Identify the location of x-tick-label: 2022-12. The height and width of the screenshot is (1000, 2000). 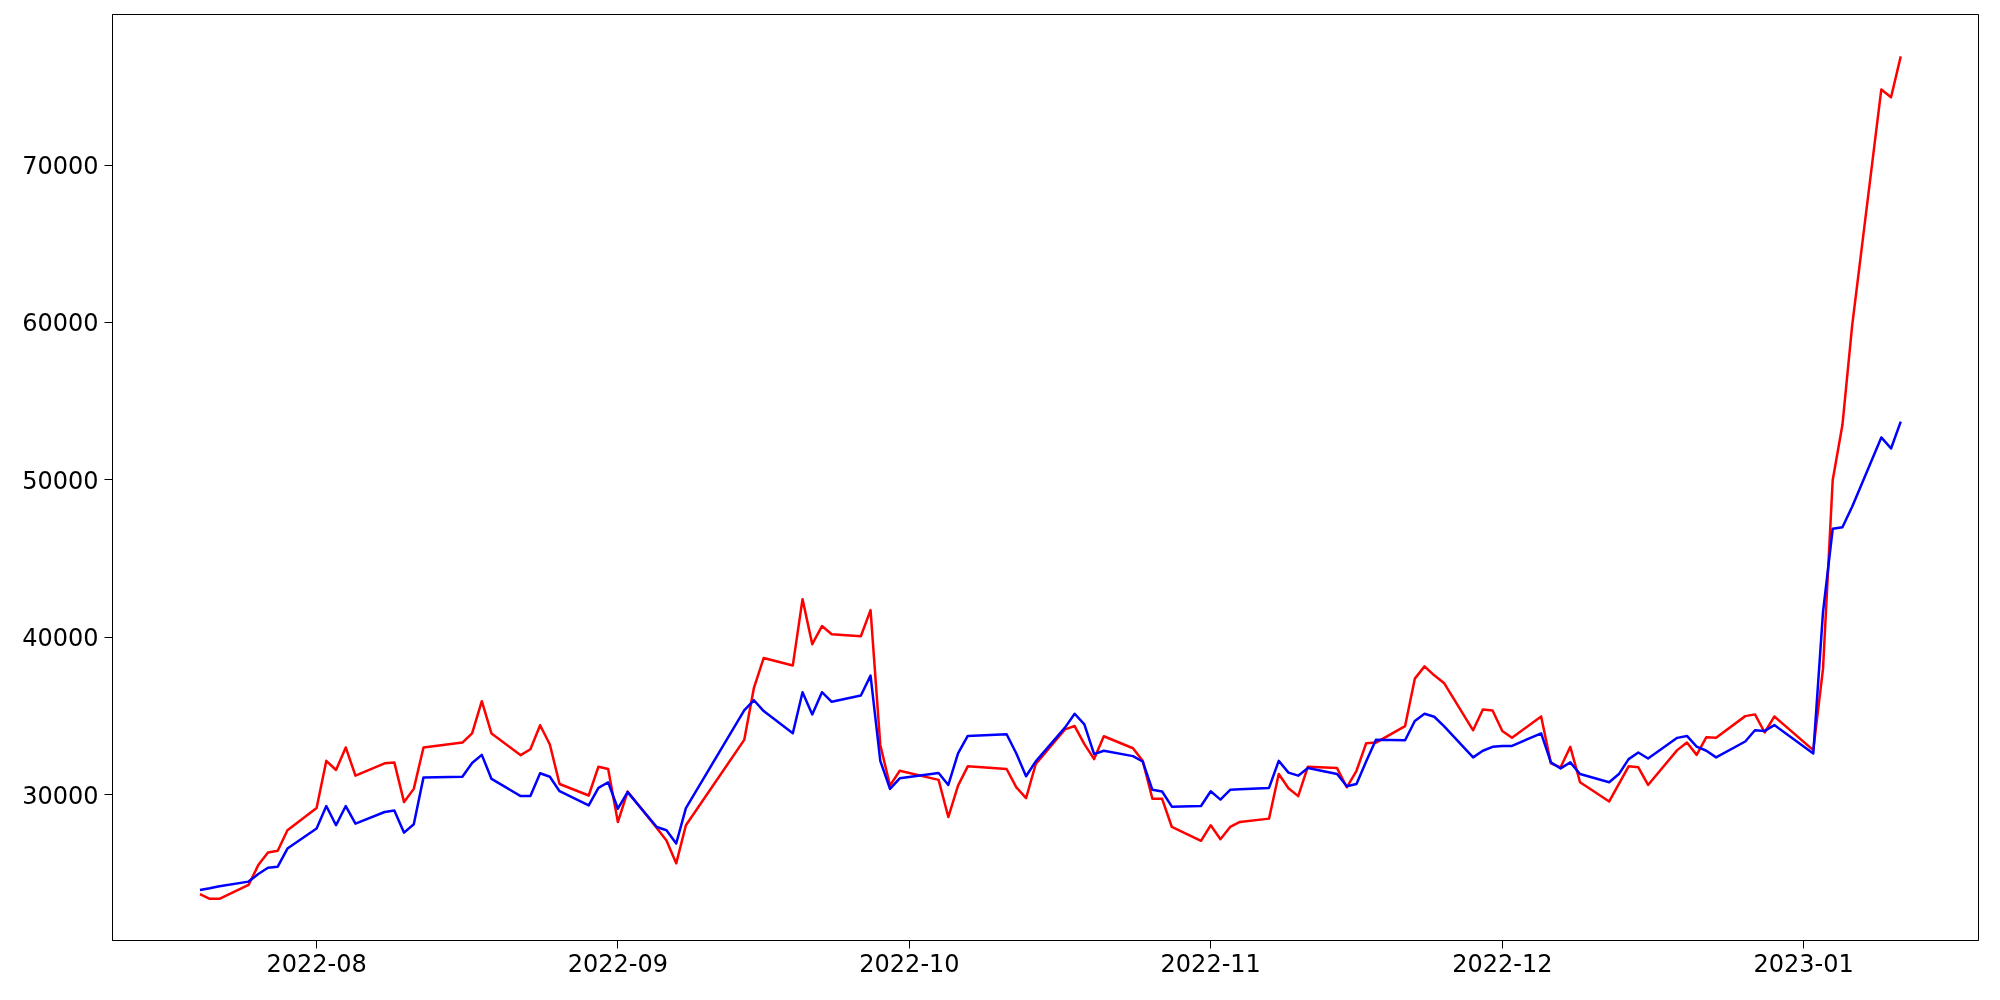
(1502, 963).